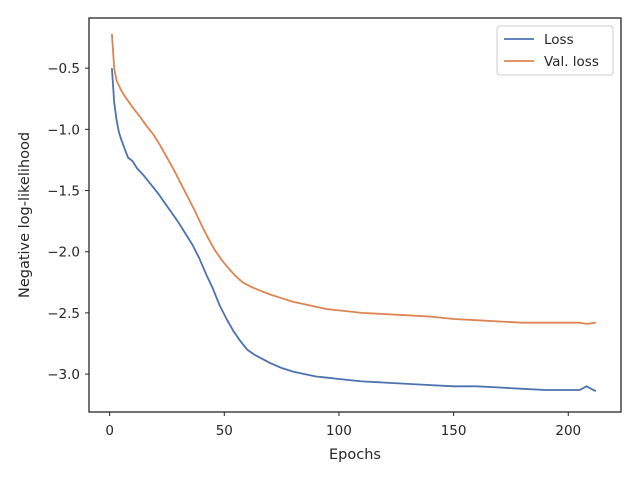  I want to click on x-tick-label: 150, so click(454, 431).